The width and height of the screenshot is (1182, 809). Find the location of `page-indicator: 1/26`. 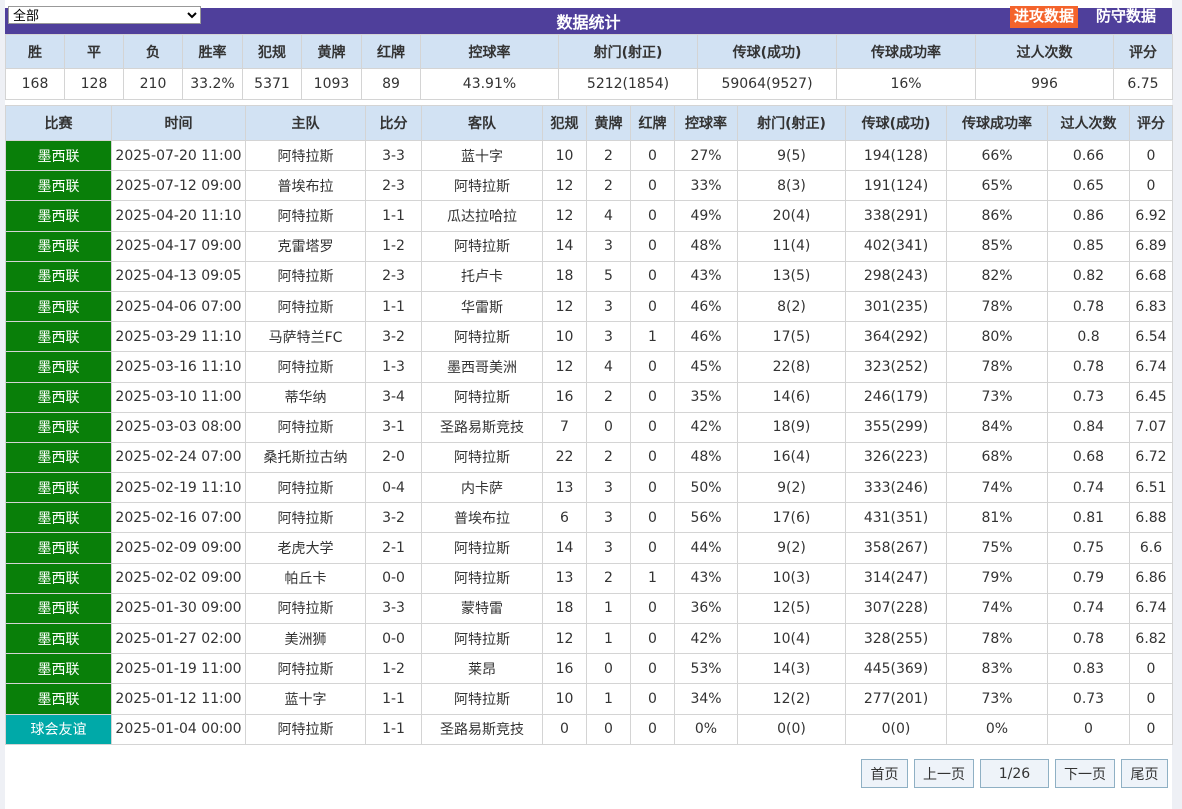

page-indicator: 1/26 is located at coordinates (1014, 773).